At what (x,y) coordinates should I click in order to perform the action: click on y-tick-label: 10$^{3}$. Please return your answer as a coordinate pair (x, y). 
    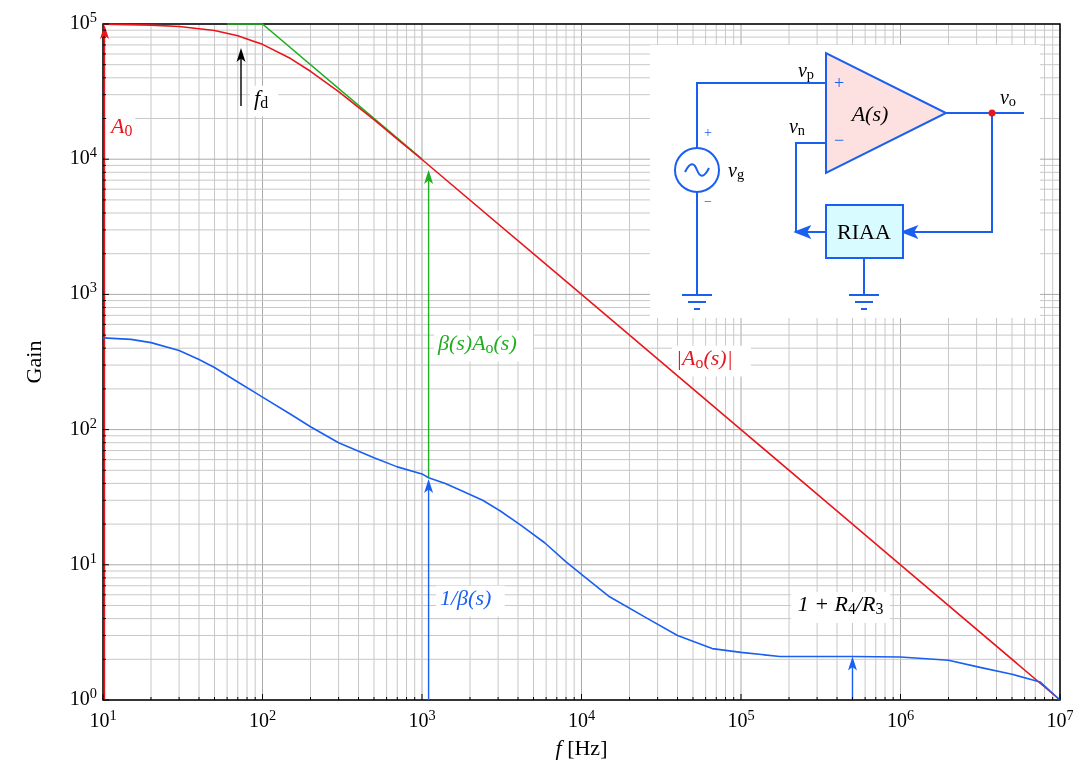
    Looking at the image, I should click on (83, 291).